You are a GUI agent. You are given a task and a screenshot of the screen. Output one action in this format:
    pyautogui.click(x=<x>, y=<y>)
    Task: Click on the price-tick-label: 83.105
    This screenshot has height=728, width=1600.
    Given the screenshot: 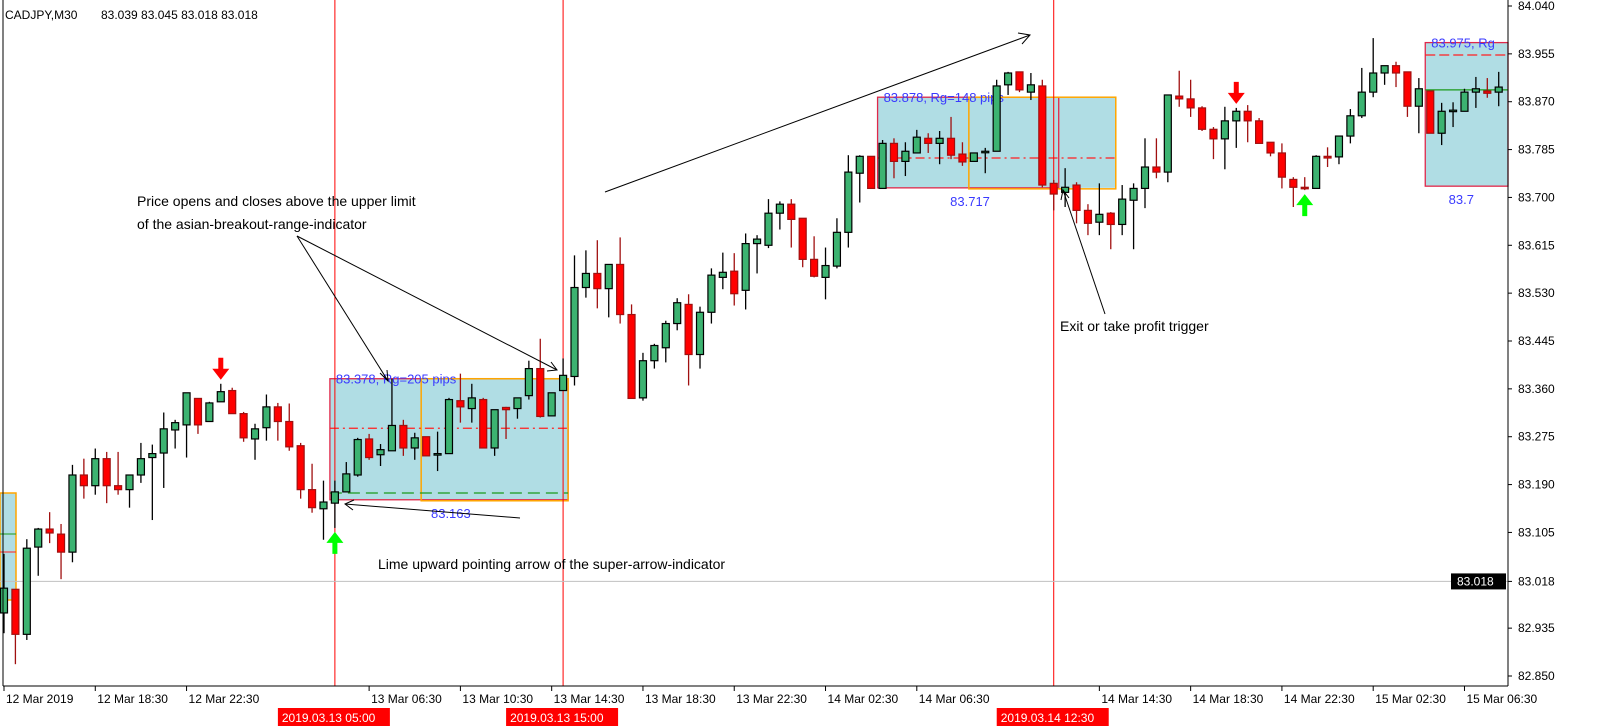 What is the action you would take?
    pyautogui.click(x=1536, y=532)
    